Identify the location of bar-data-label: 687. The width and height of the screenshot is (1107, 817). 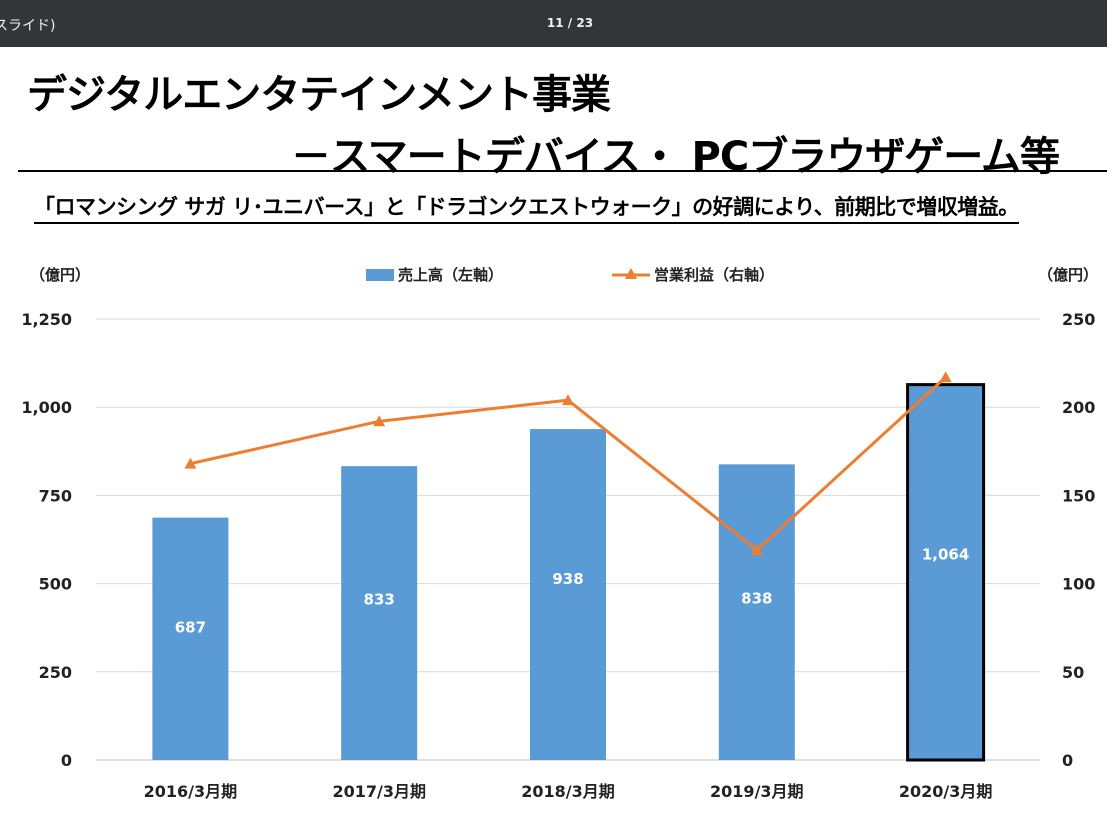
(190, 628).